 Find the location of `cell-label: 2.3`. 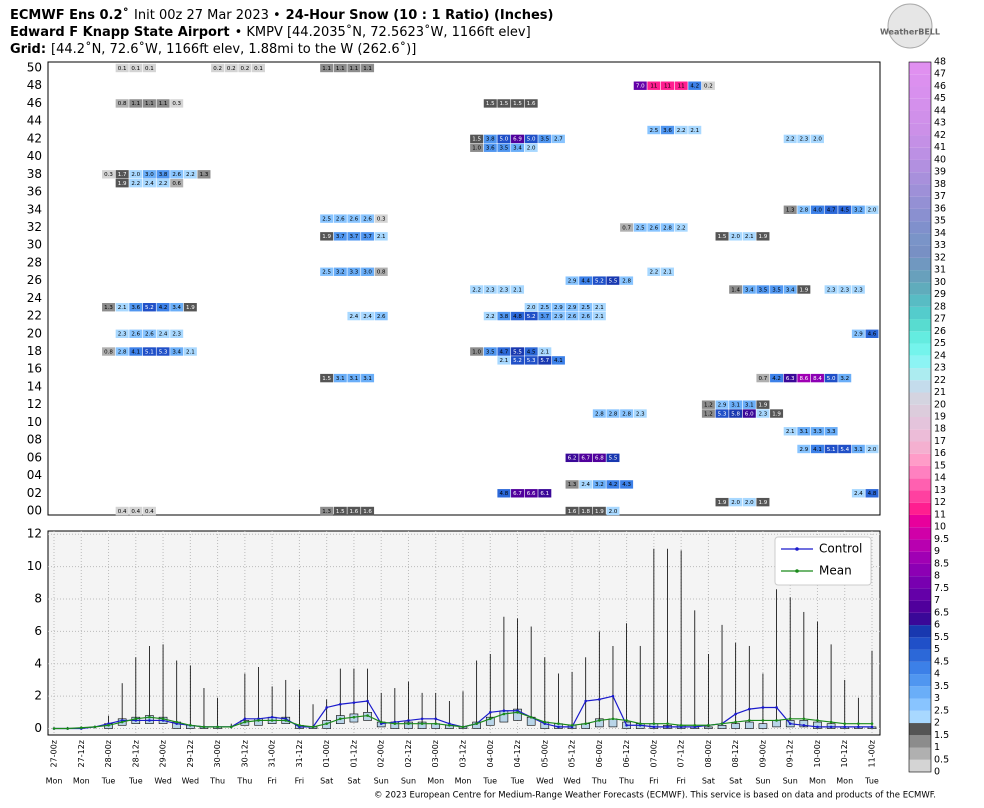

cell-label: 2.3 is located at coordinates (858, 290).